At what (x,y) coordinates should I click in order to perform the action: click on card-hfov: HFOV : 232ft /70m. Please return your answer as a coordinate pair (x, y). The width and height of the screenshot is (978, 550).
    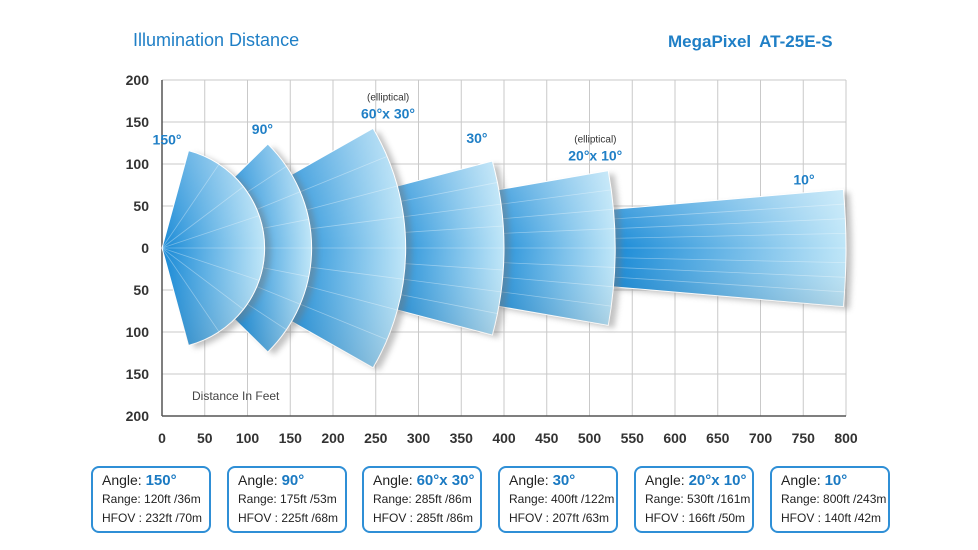
    Looking at the image, I should click on (152, 518).